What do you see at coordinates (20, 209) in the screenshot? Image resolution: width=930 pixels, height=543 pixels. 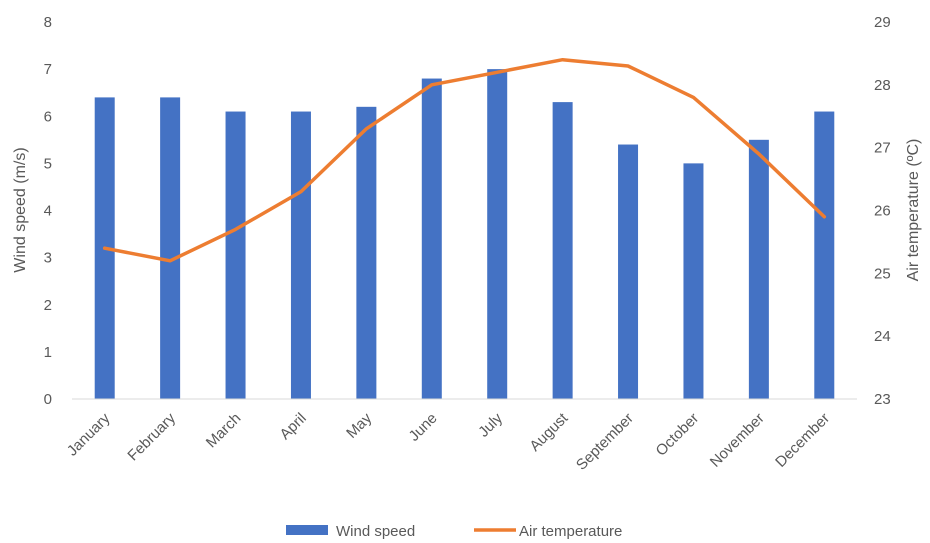 I see `left-axis-title: Wind speed (m/s)` at bounding box center [20, 209].